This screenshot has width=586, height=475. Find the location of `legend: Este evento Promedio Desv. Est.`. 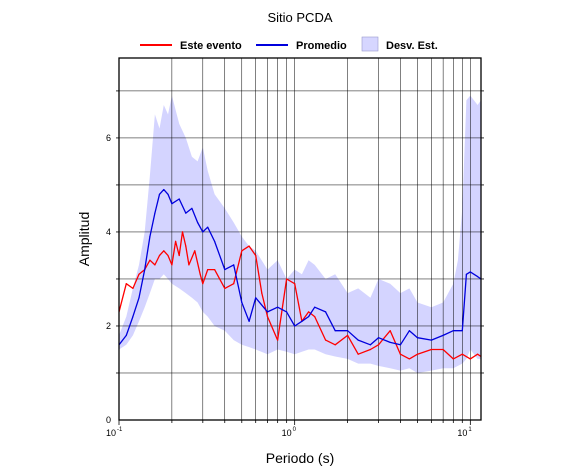

legend: Este evento Promedio Desv. Est. is located at coordinates (289, 44).